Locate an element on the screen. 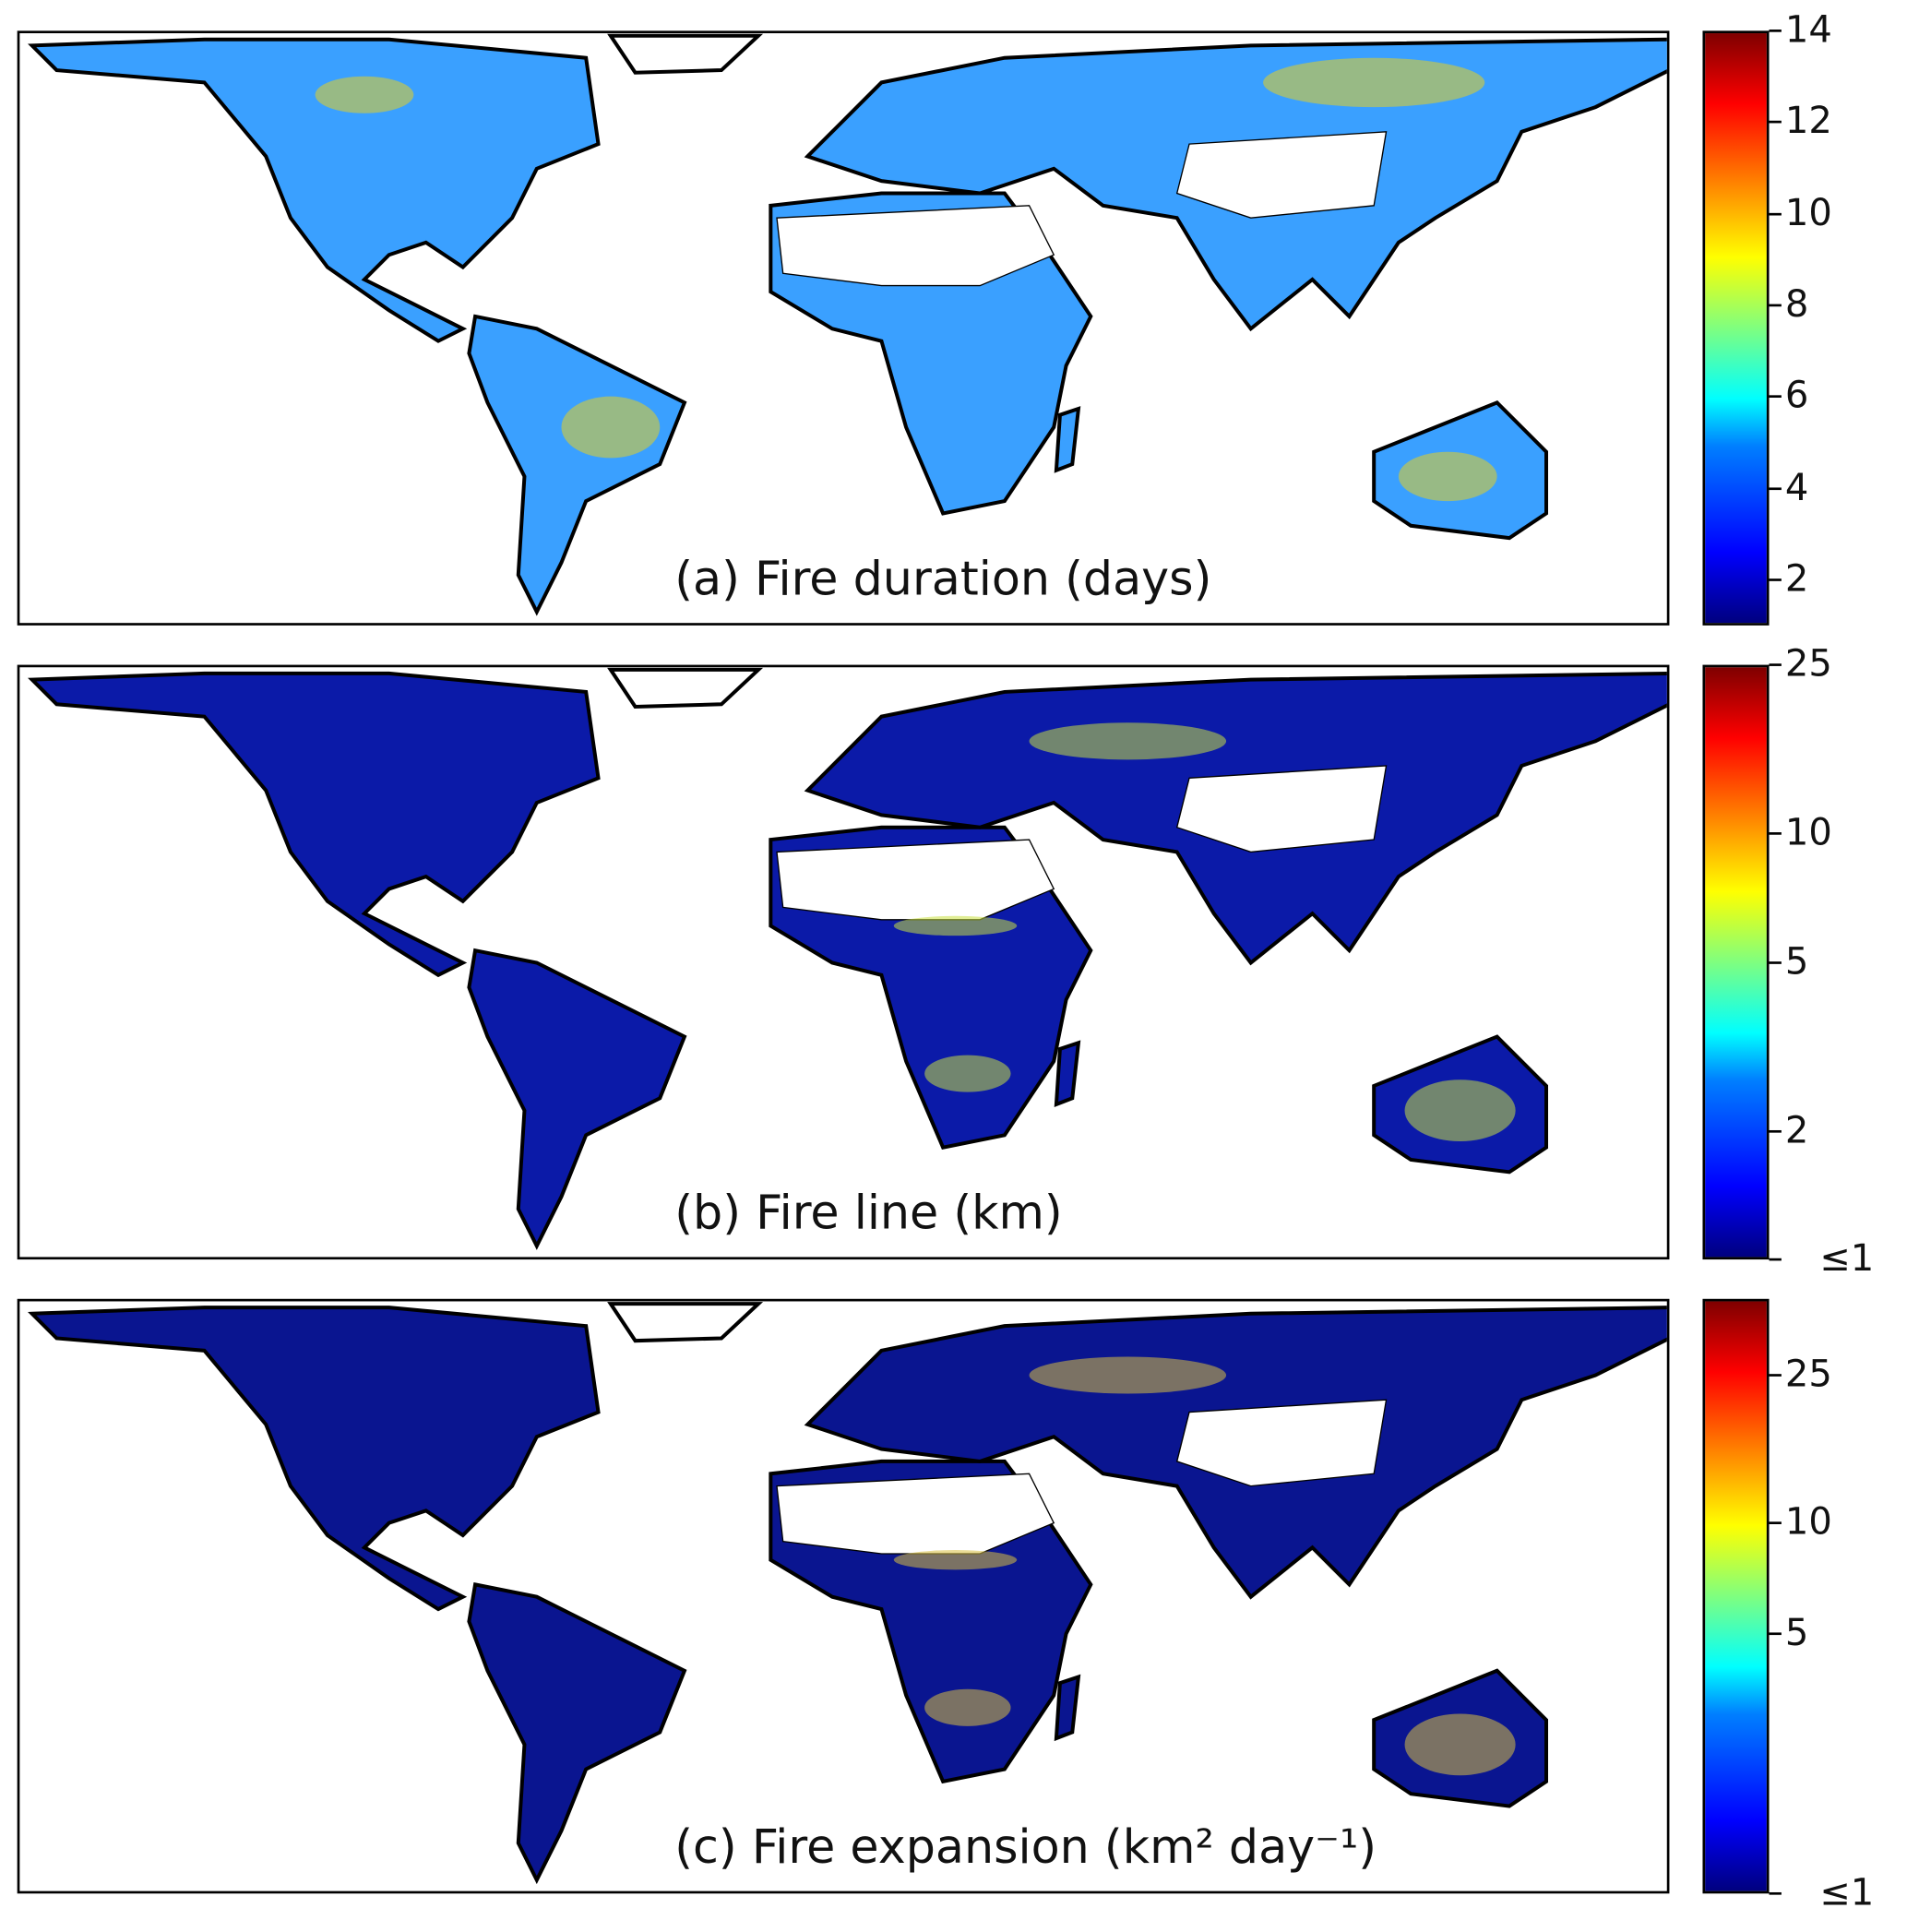 The height and width of the screenshot is (1932, 1907). panel-title: (c) Fire expansion (km² day⁻¹) is located at coordinates (1025, 1846).